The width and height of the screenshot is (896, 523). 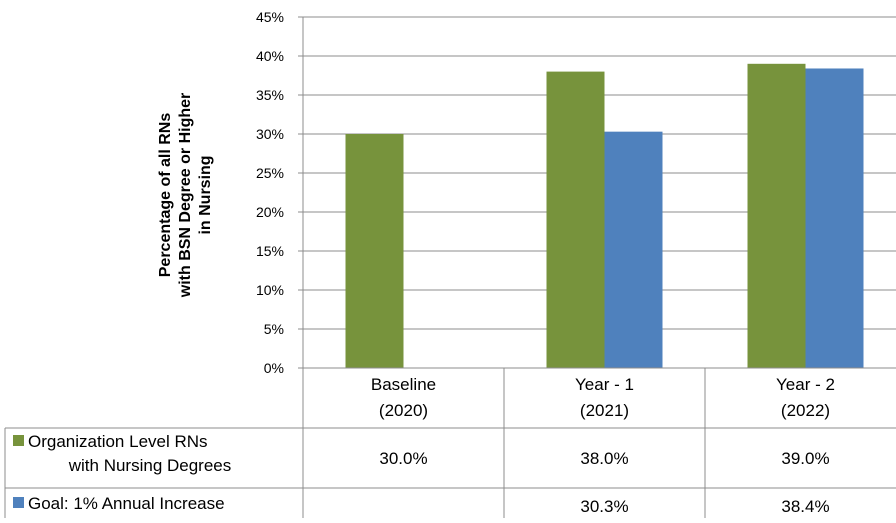 I want to click on legend-label: with Nursing Degrees, so click(x=150, y=465).